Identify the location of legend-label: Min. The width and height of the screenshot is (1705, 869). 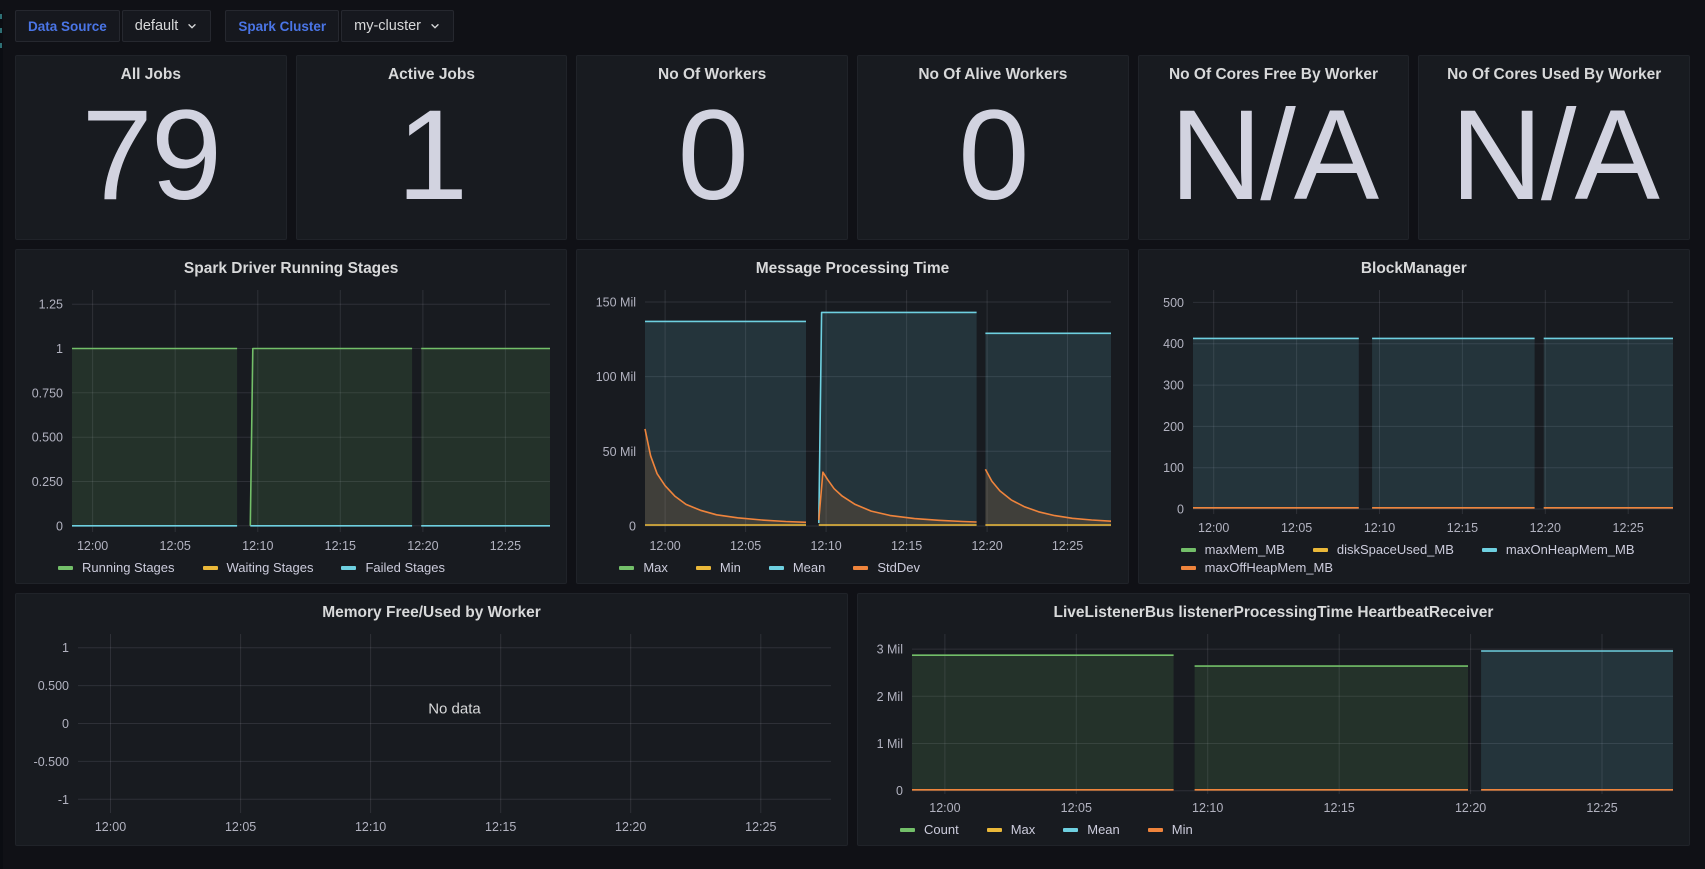
(1182, 829).